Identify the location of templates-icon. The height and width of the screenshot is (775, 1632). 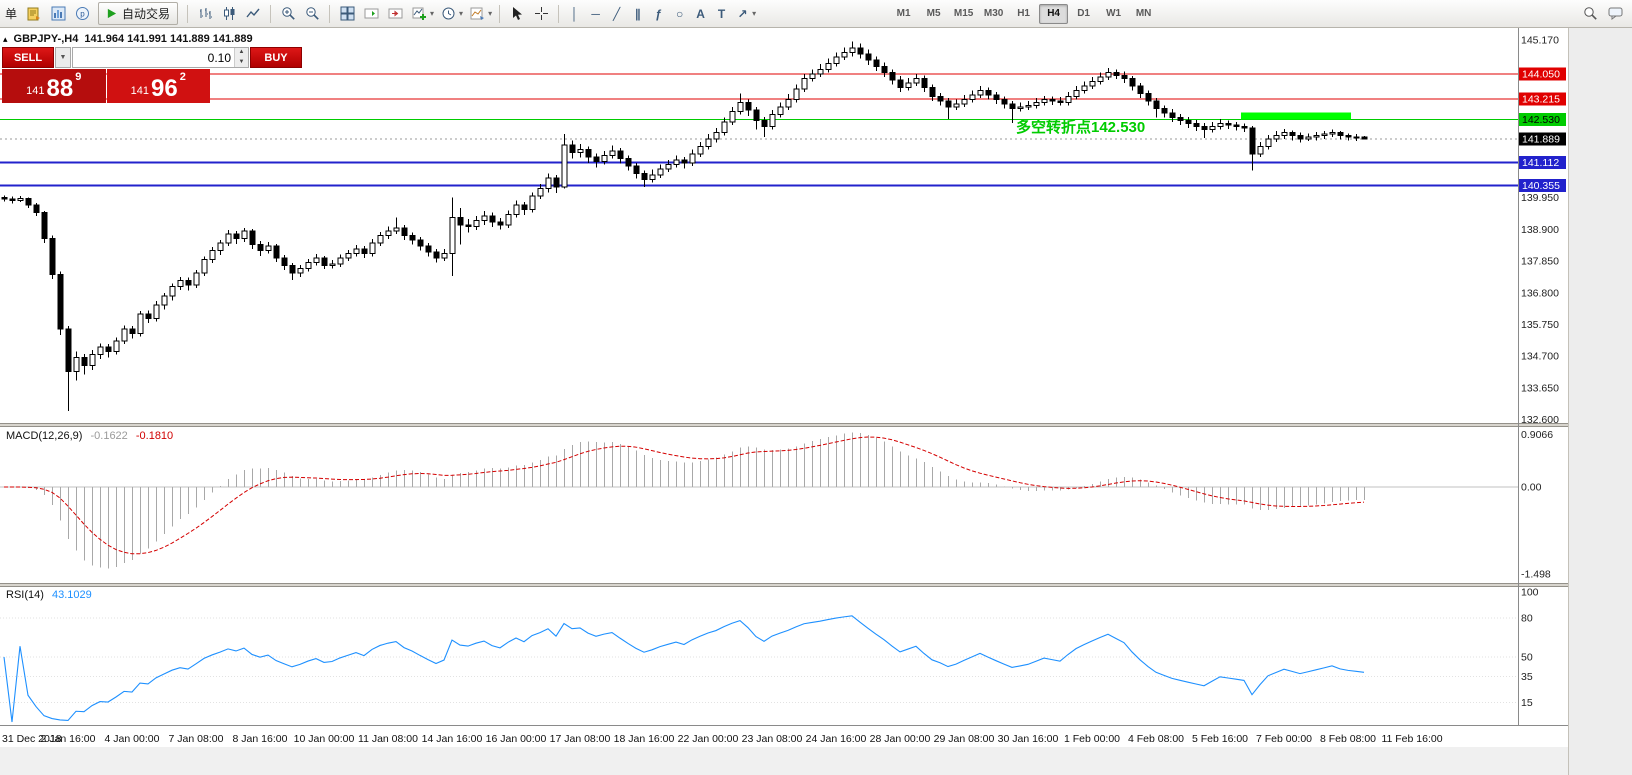
(477, 14).